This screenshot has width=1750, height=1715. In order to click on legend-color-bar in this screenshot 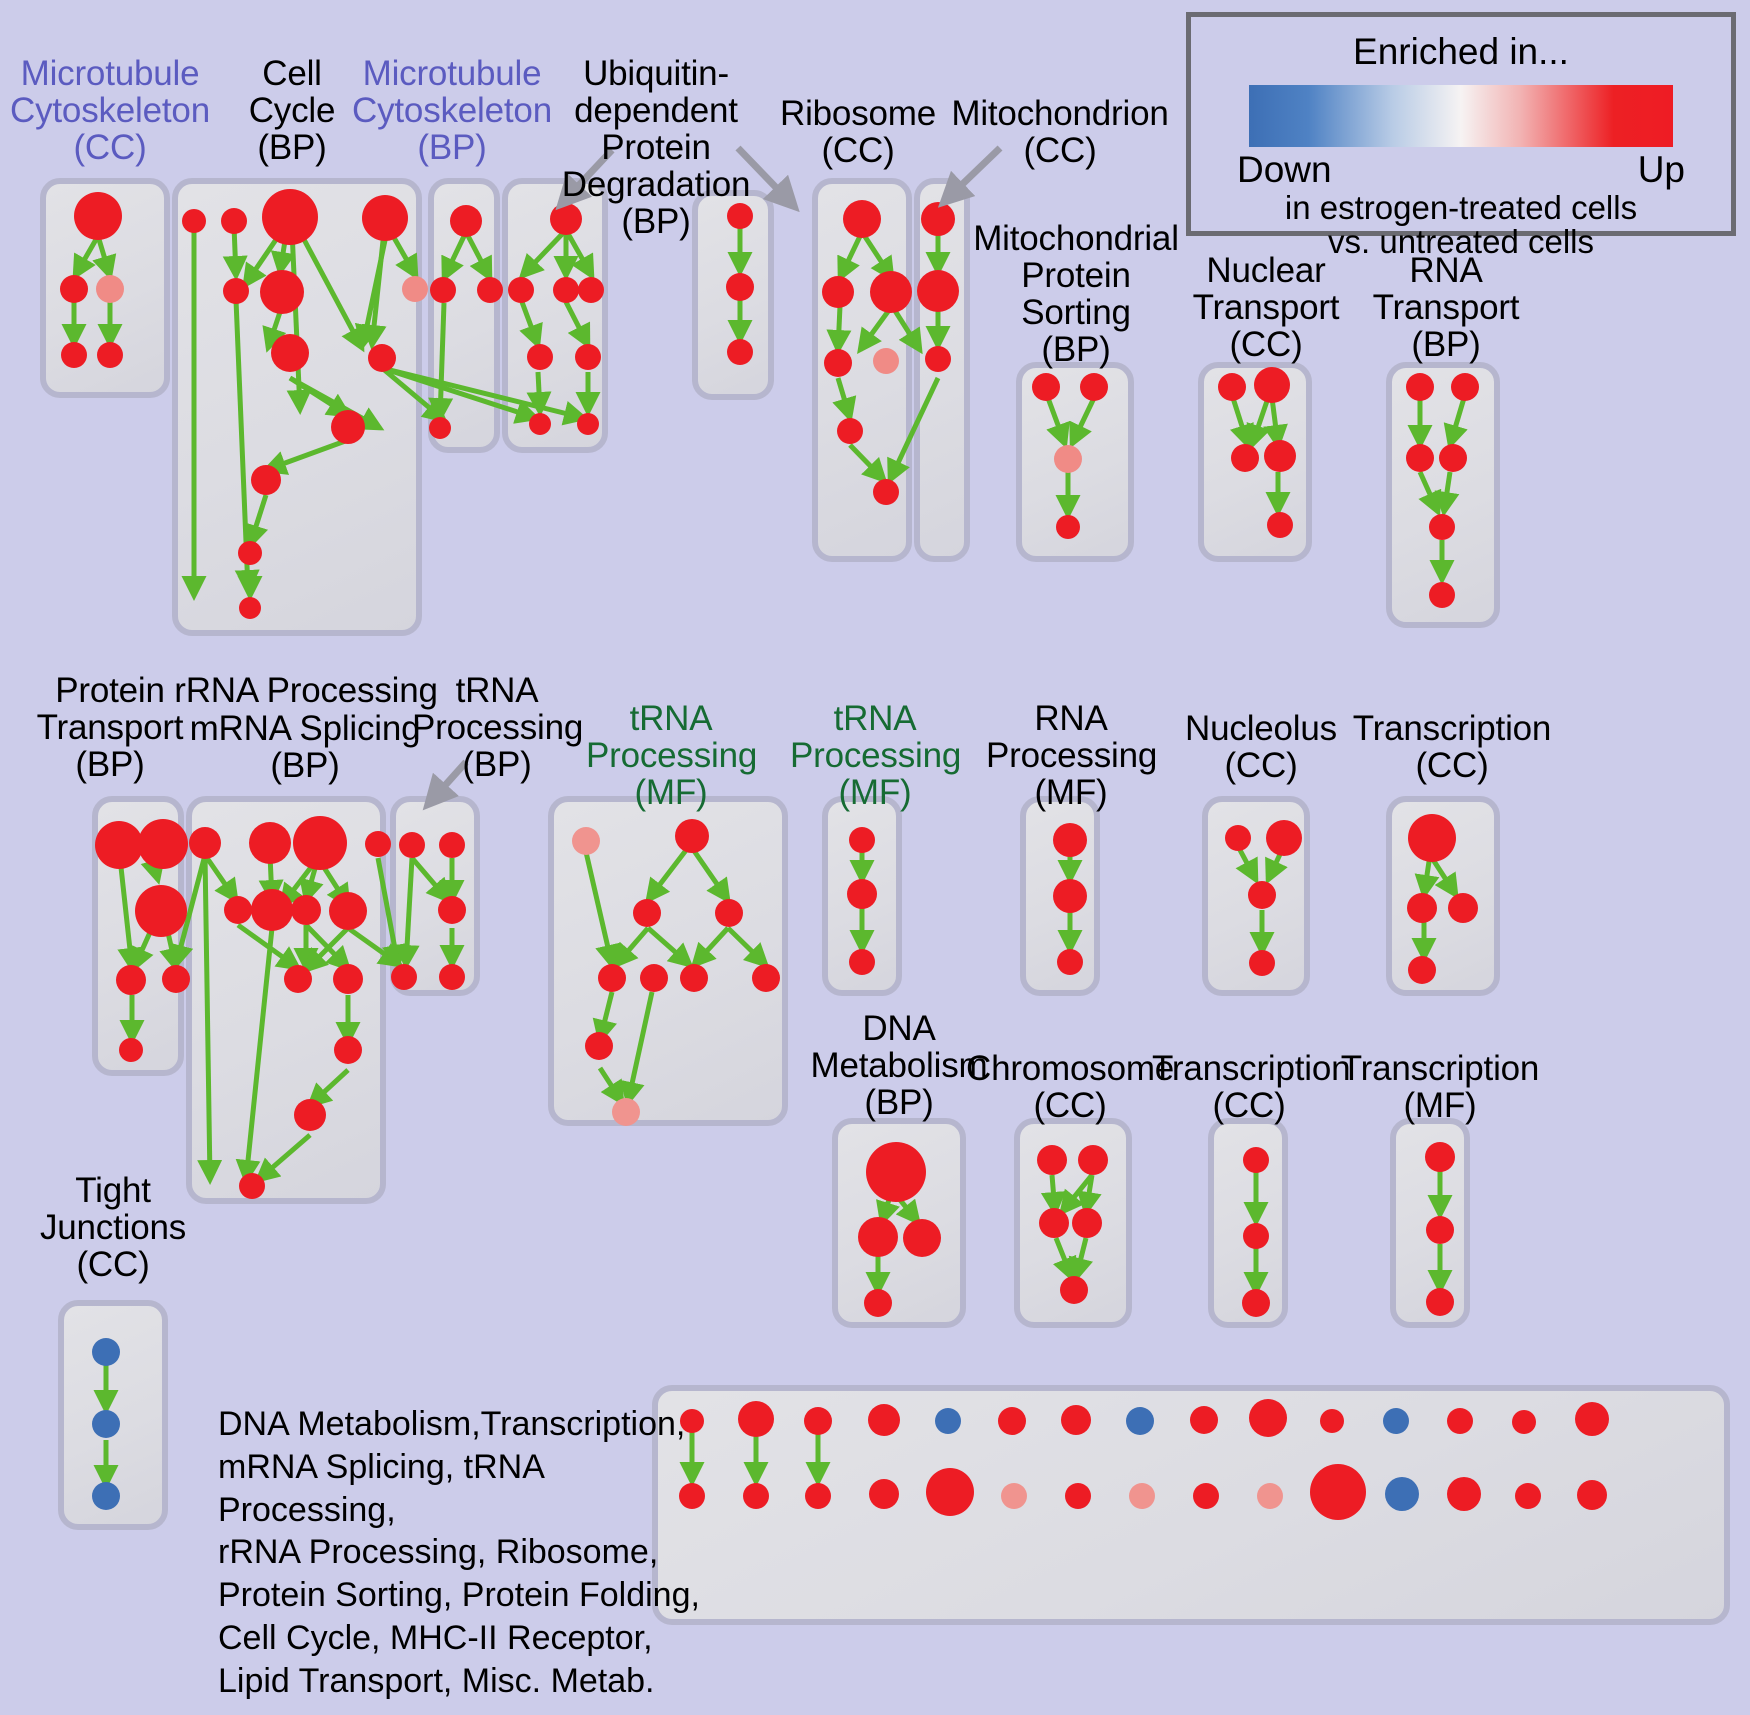, I will do `click(1461, 116)`.